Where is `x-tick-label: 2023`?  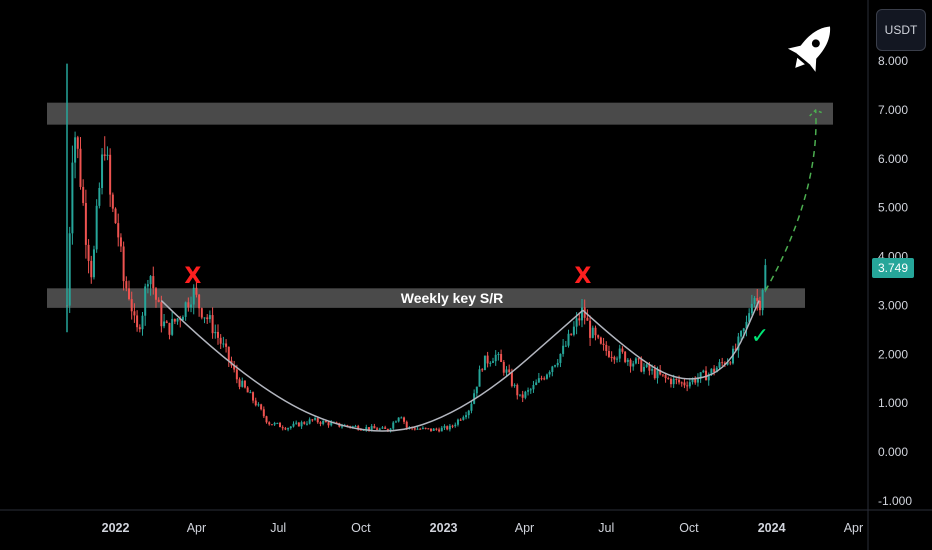 x-tick-label: 2023 is located at coordinates (444, 528).